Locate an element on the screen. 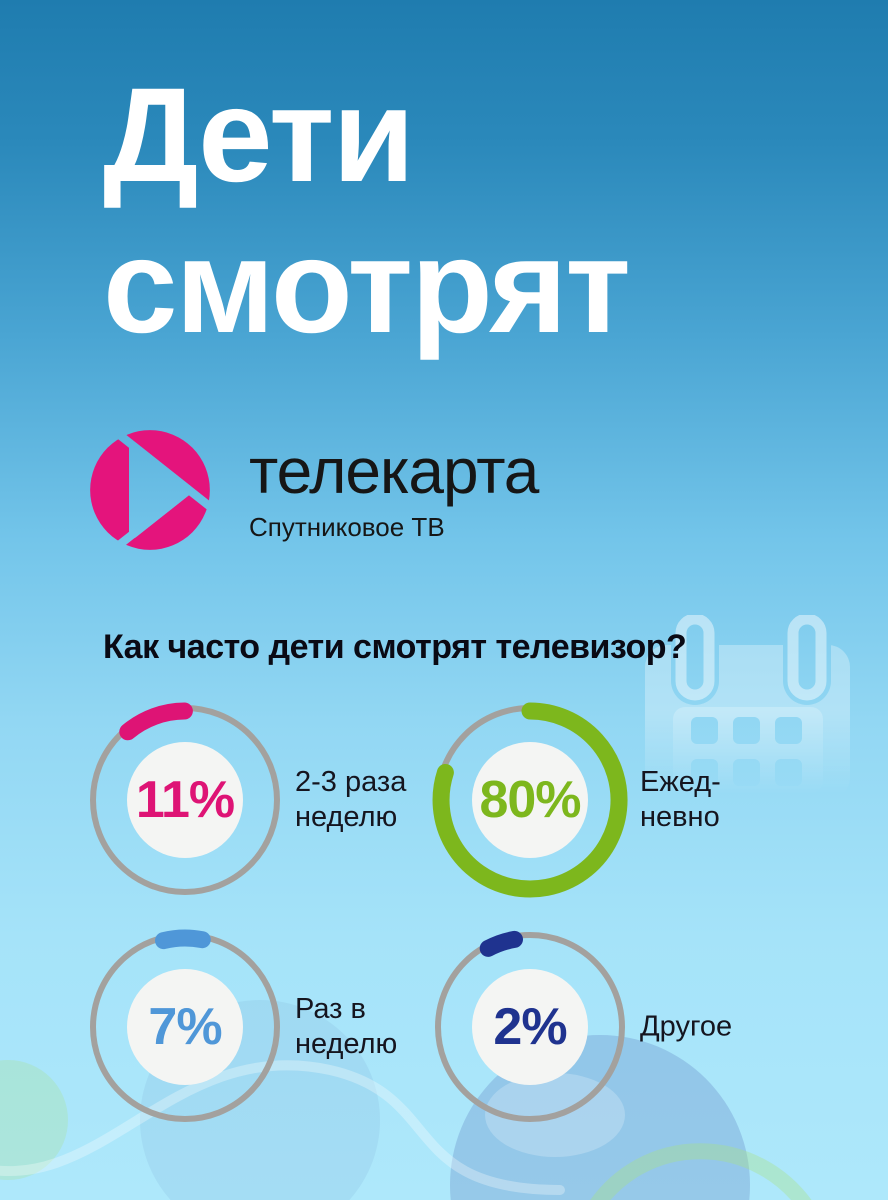 The height and width of the screenshot is (1200, 888). donut-label: 2-3 раза неделю is located at coordinates (351, 799).